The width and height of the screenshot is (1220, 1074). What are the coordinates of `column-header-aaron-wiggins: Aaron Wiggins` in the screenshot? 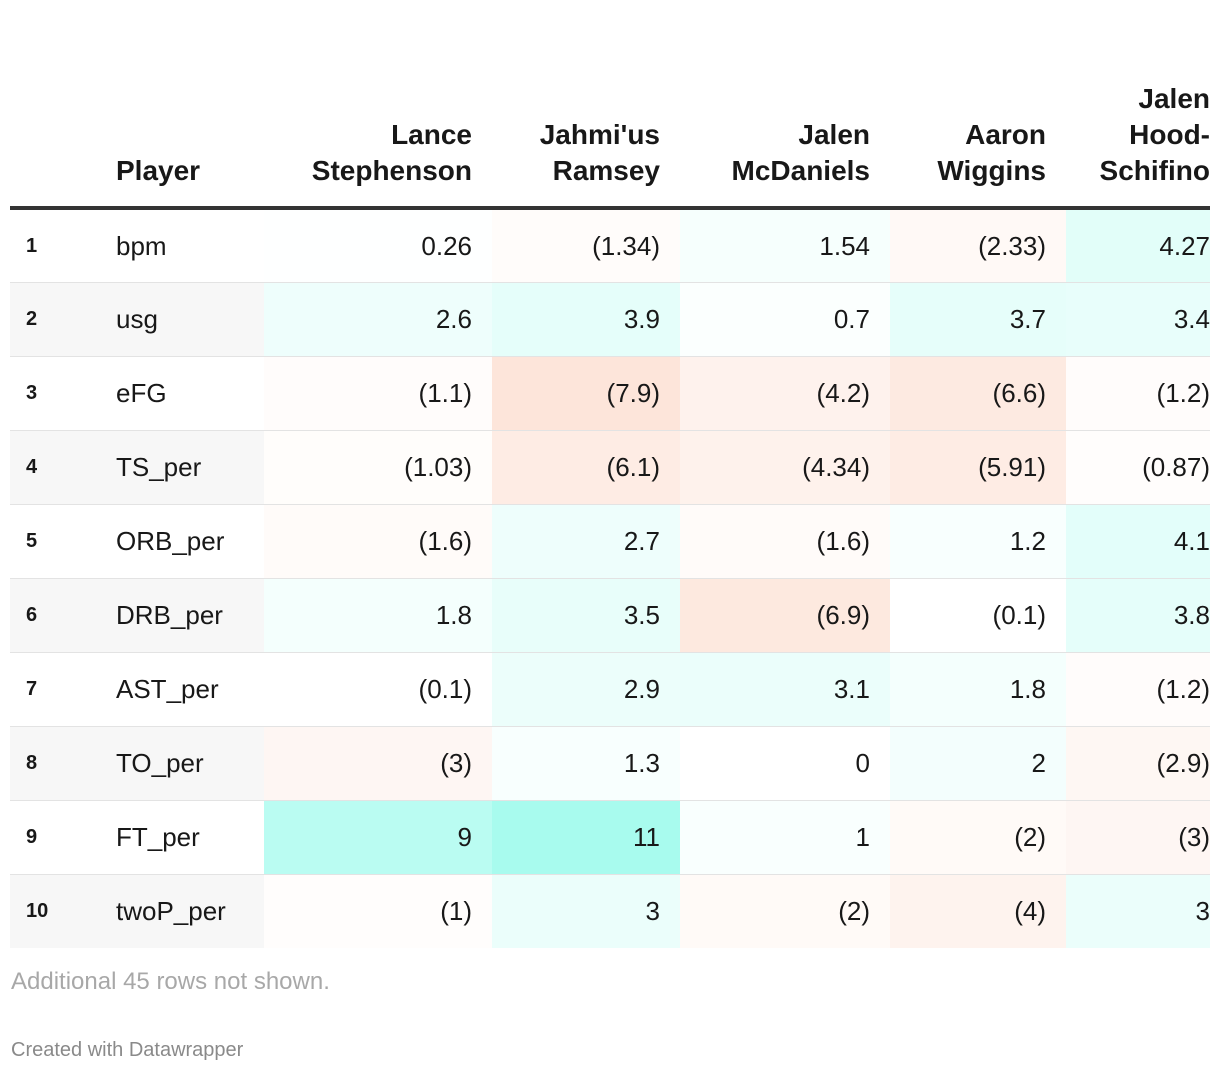 It's located at (978, 105).